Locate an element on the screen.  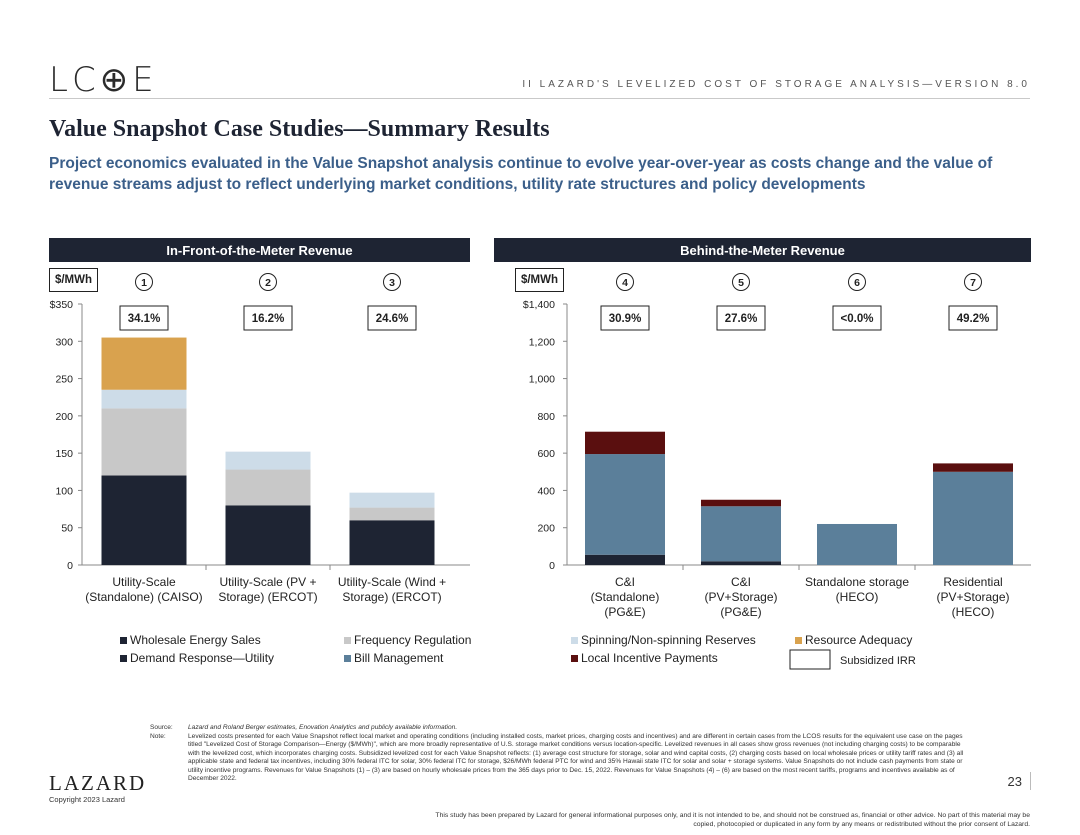
y-tick-label: 800 is located at coordinates (546, 417).